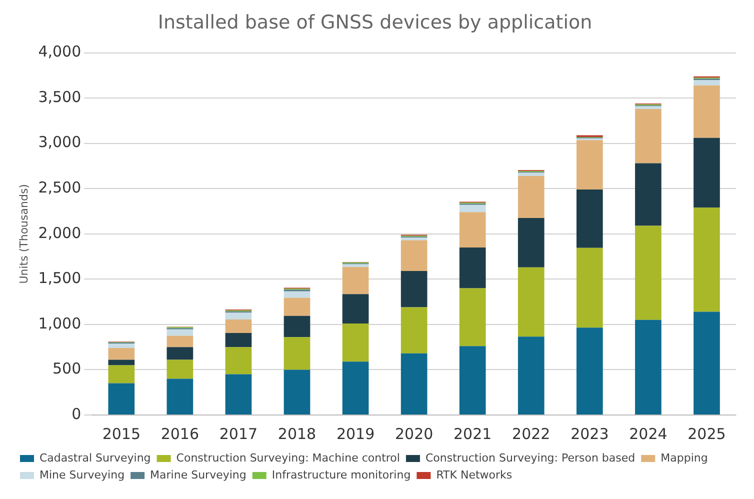  Describe the element at coordinates (60, 51) in the screenshot. I see `y-tick-label: 4,000` at that location.